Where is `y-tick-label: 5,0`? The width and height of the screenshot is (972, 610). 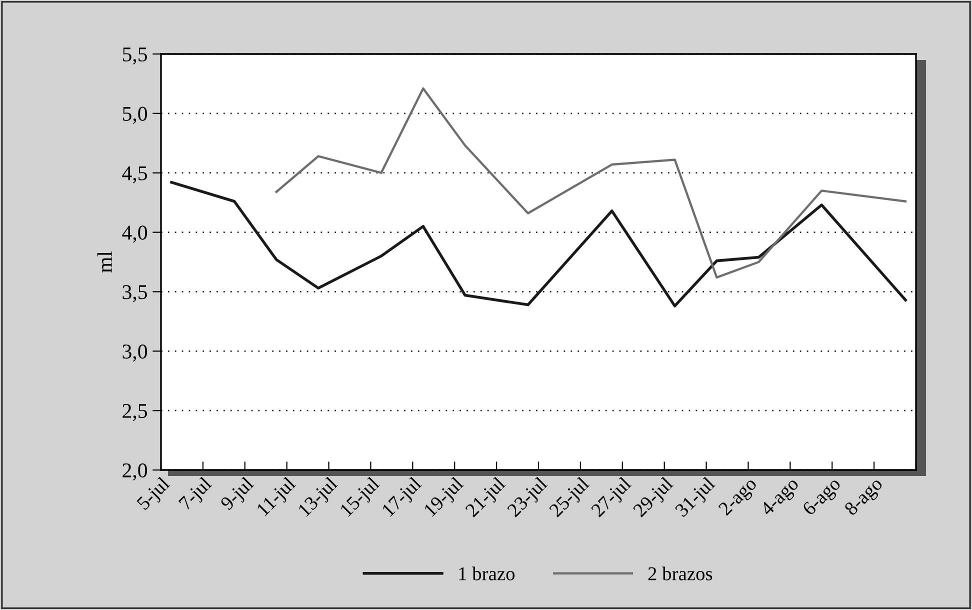 y-tick-label: 5,0 is located at coordinates (135, 115).